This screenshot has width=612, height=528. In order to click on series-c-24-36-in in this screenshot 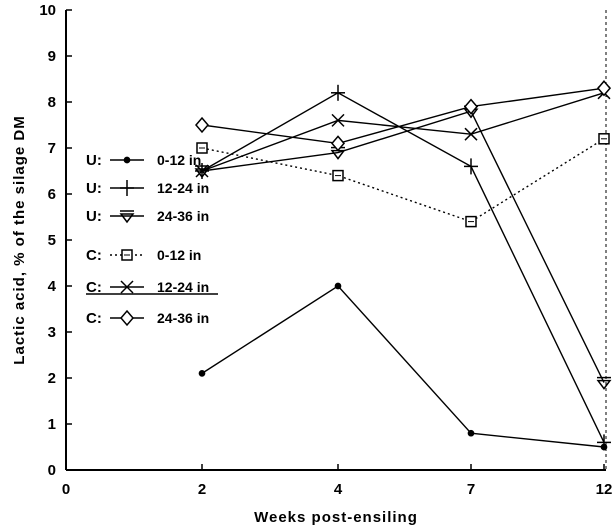, I will do `click(403, 116)`.